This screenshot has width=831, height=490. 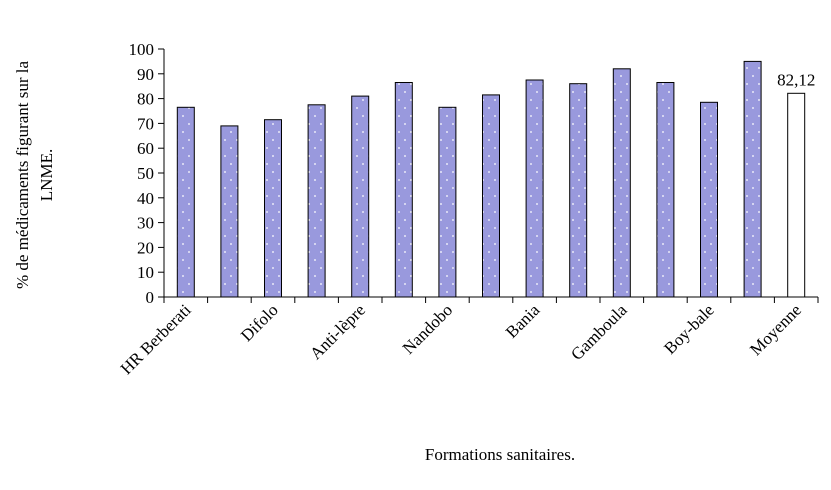 I want to click on y-tick-label: 90, so click(x=145, y=74).